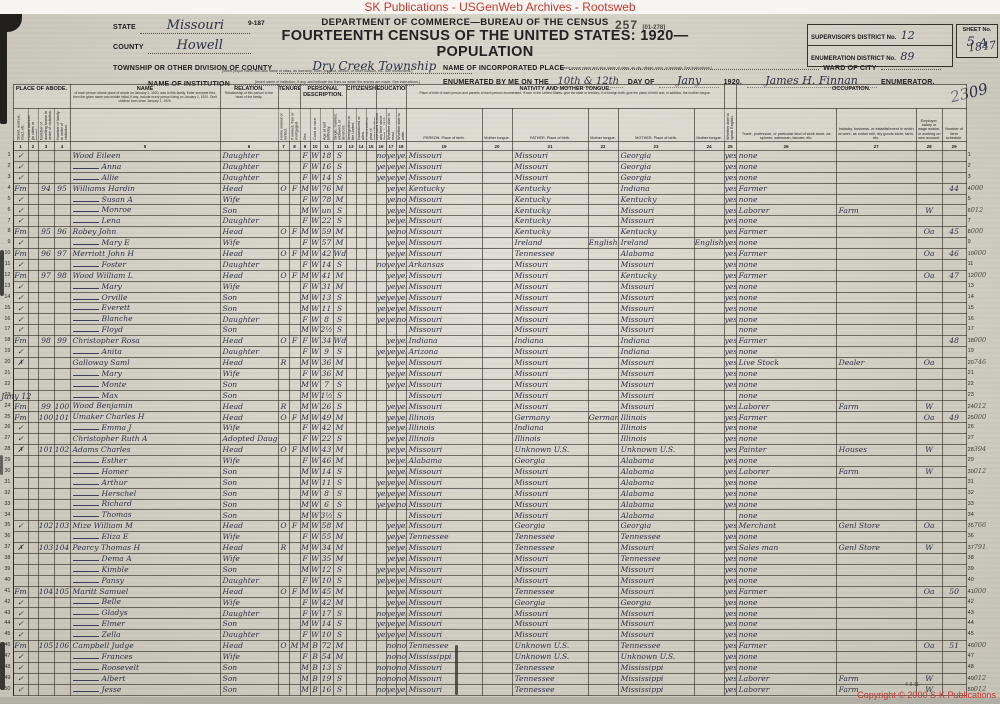 This screenshot has height=704, width=1000. I want to click on column-number-27: 27, so click(876, 146).